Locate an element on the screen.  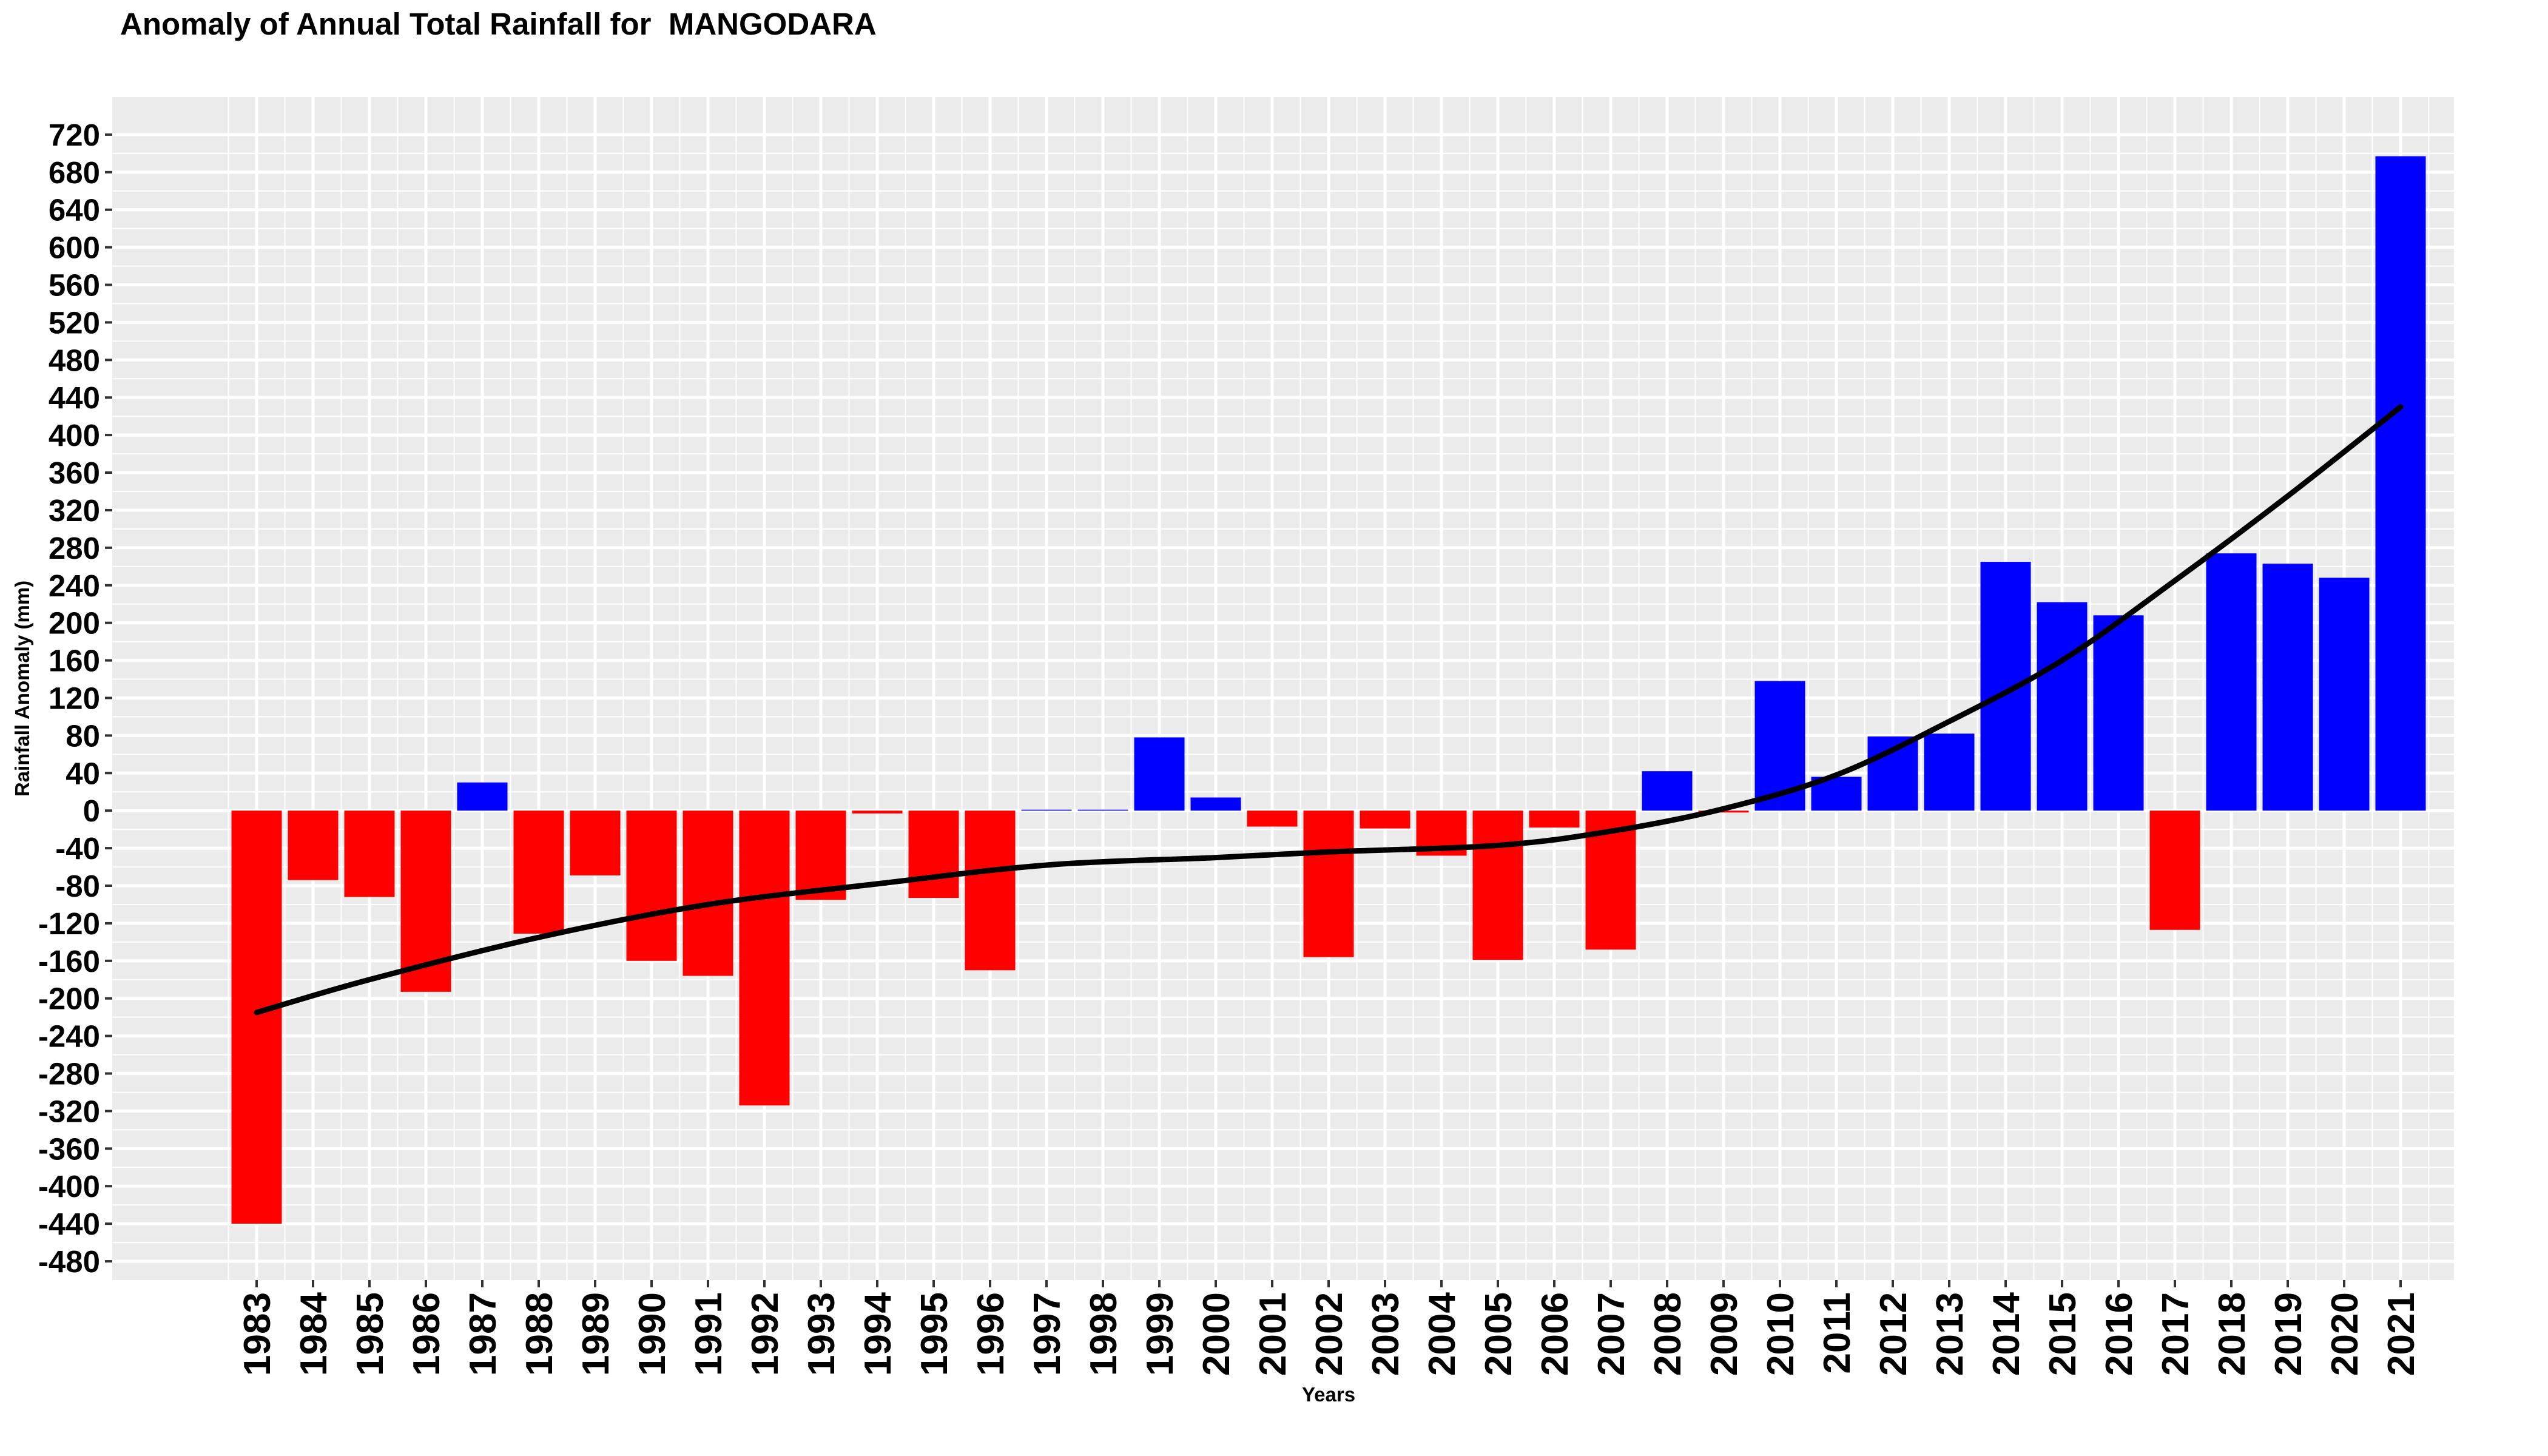
y-tick-label: 600 is located at coordinates (74, 248).